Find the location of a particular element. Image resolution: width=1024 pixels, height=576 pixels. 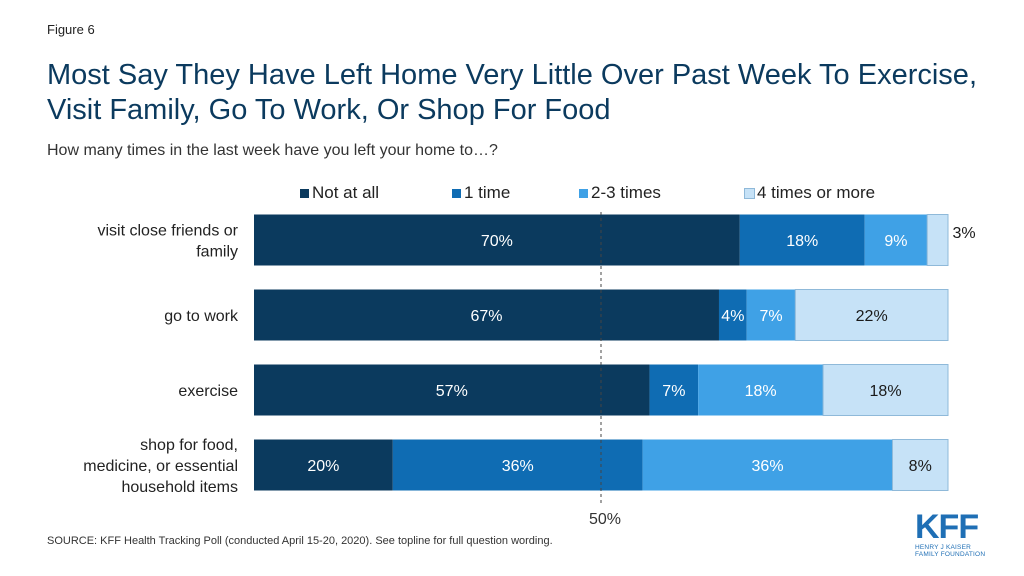

legend-item-not-at-all: Not at all is located at coordinates (339, 193).